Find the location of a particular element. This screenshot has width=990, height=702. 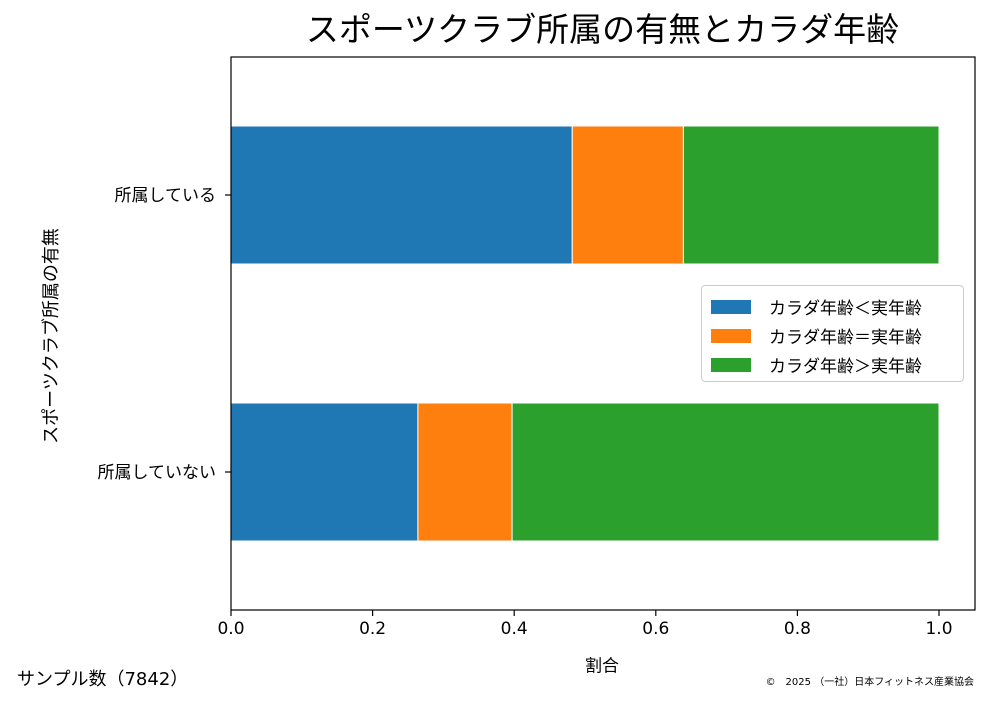

x-tick-label: 0.2 is located at coordinates (372, 629).